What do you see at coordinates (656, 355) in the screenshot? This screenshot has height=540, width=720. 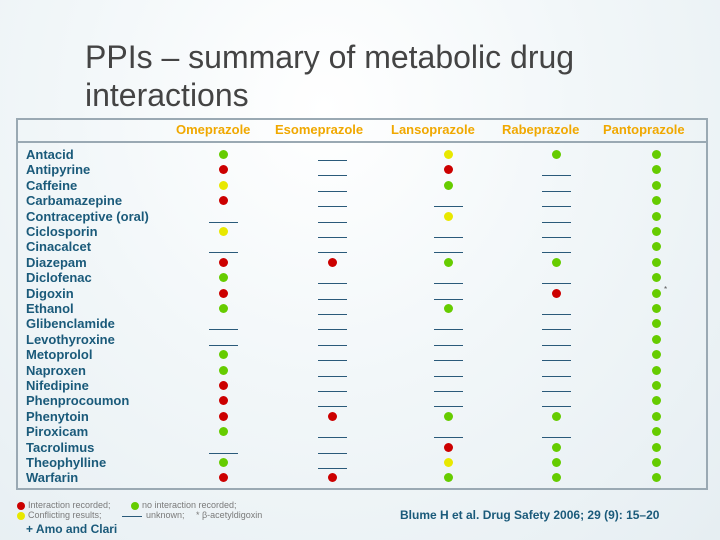 I see `green-dot-metoprolol-pantoprazole` at bounding box center [656, 355].